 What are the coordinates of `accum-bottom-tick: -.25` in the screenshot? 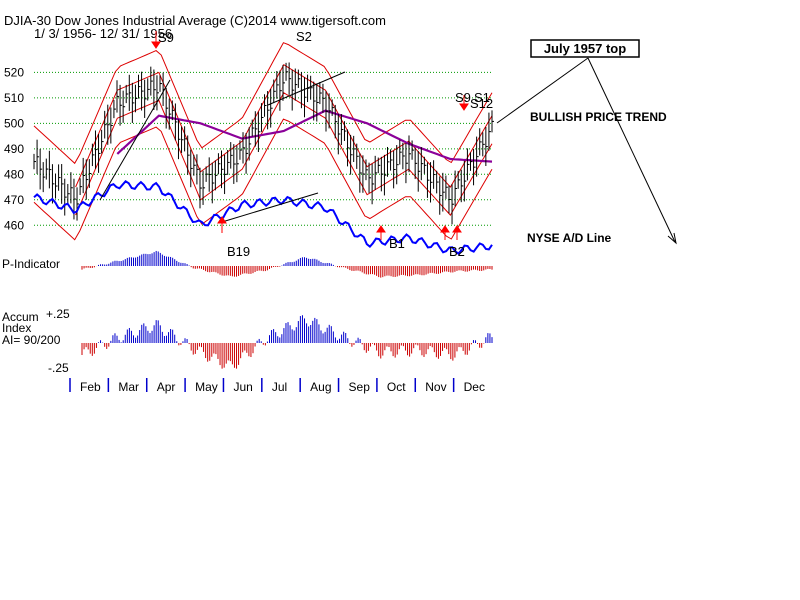 It's located at (58, 368).